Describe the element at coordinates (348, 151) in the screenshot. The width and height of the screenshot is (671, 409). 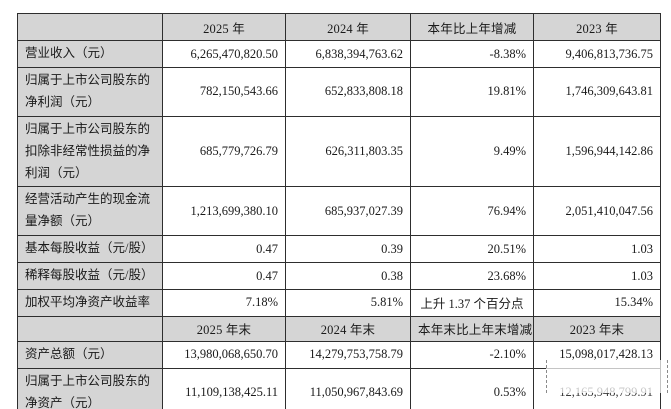
I see `value-2024: 626,311,803.35` at that location.